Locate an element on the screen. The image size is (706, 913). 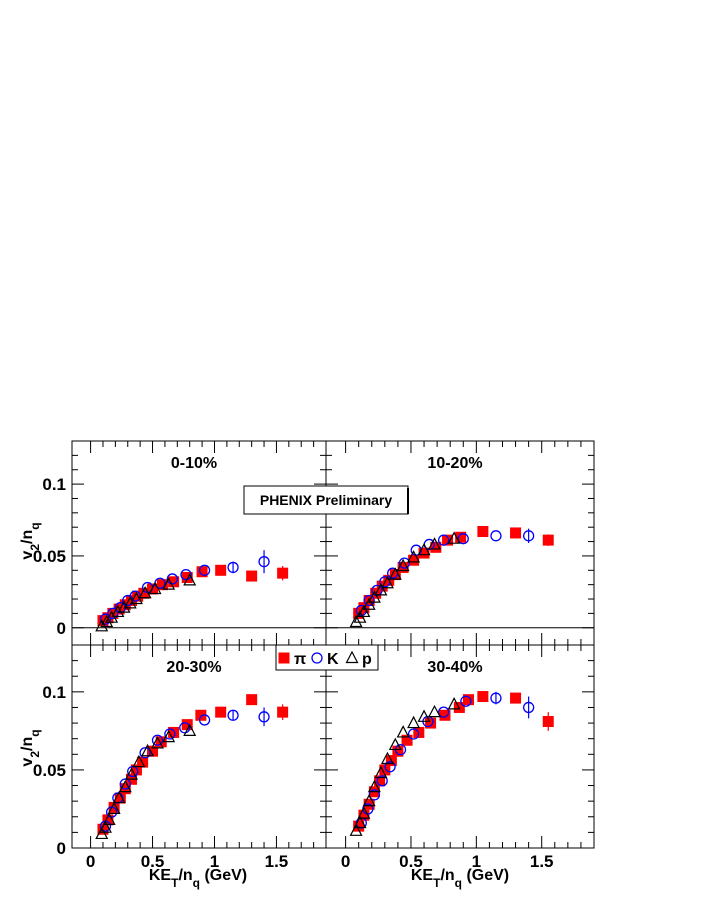
x-axis-title-right: KET/nq (GeV) is located at coordinates (460, 878).